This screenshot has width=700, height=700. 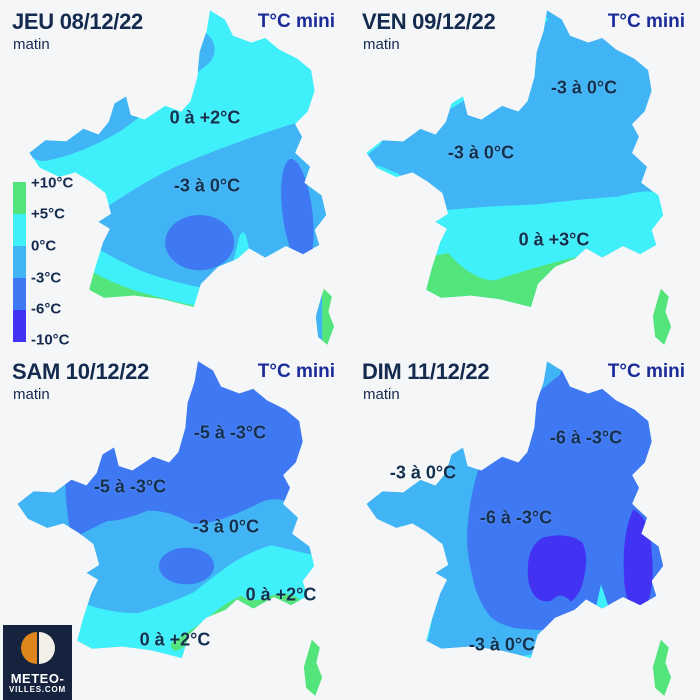 I want to click on temp-range-label: 0 à +3°C, so click(x=554, y=239).